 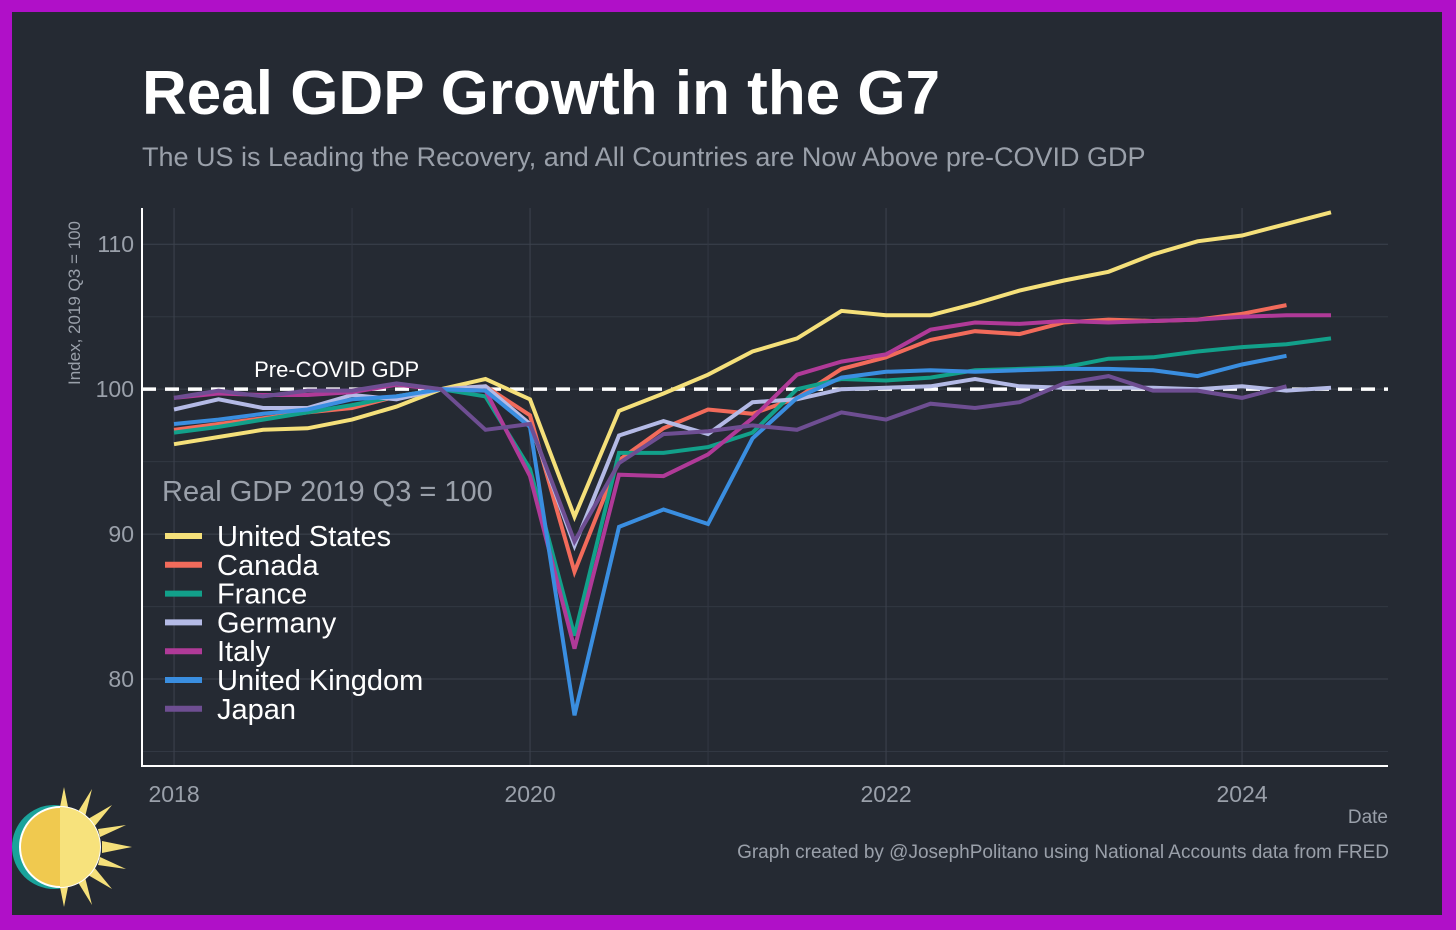 What do you see at coordinates (121, 679) in the screenshot?
I see `y-tick-label: 80` at bounding box center [121, 679].